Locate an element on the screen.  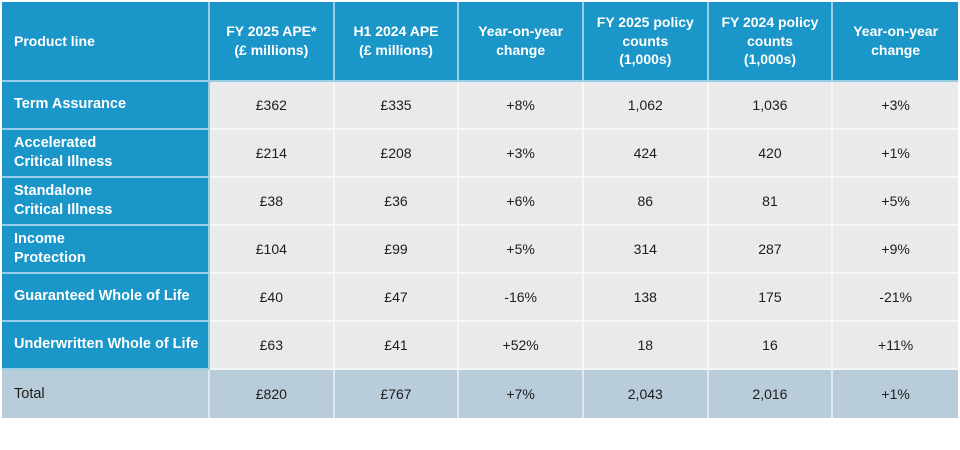
value-cell: 18 is located at coordinates (646, 346).